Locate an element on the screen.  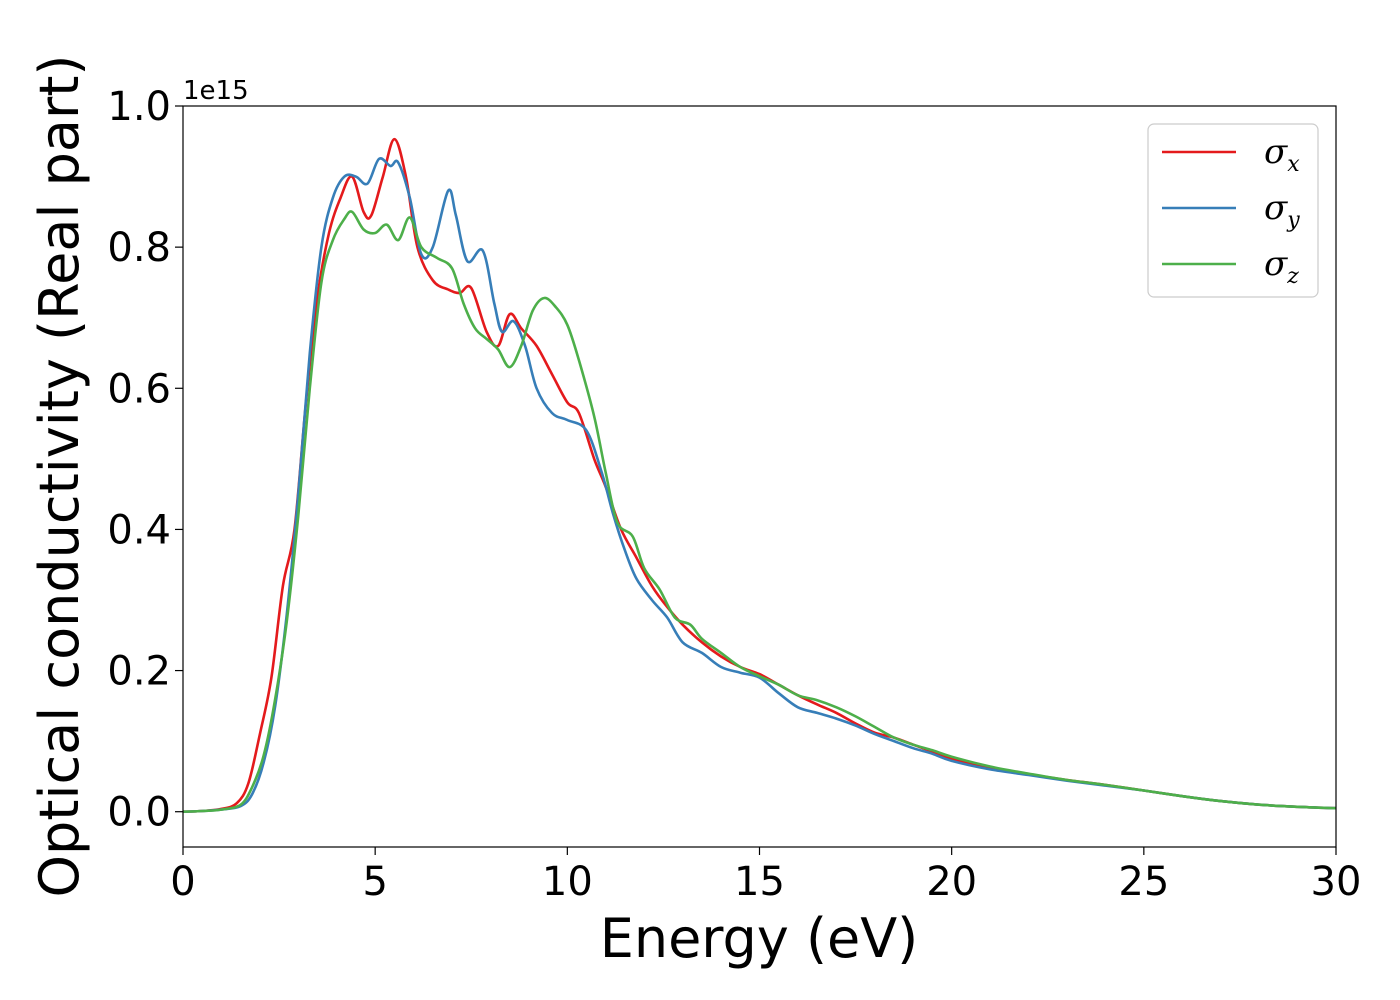
legend-label-z: σz is located at coordinates (1281, 266).